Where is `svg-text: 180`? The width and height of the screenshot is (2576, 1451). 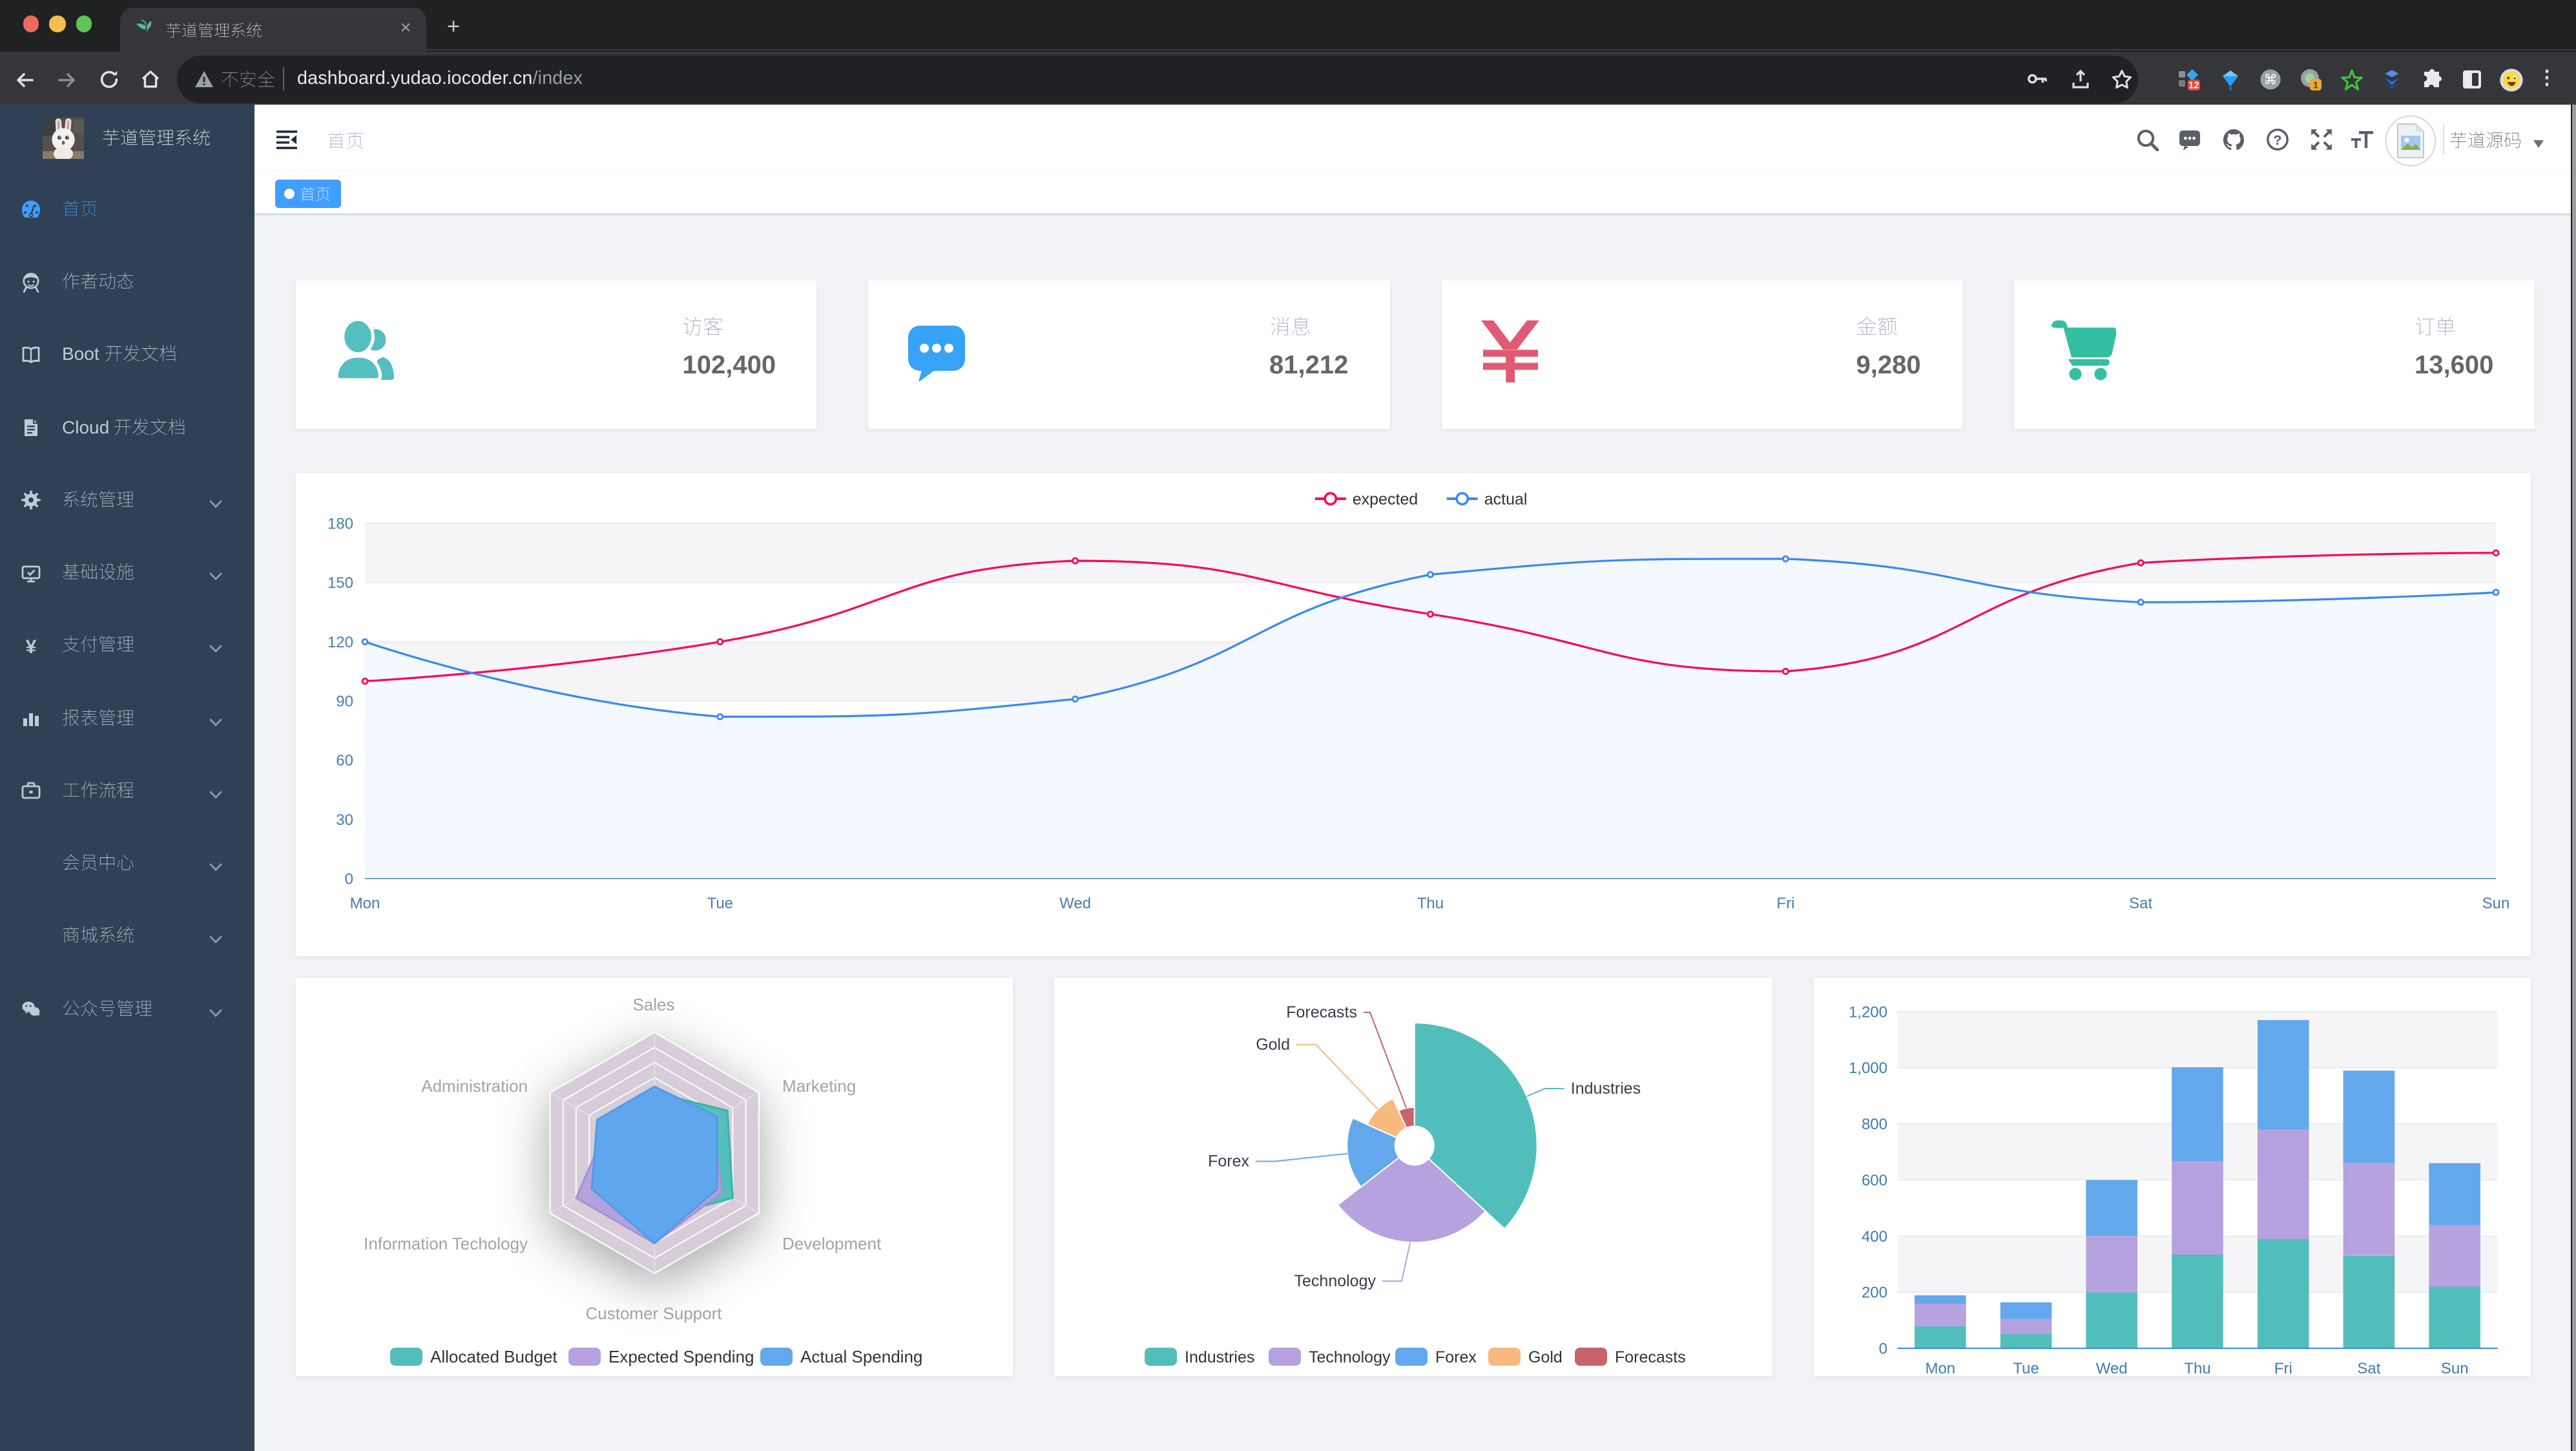
svg-text: 180 is located at coordinates (340, 523).